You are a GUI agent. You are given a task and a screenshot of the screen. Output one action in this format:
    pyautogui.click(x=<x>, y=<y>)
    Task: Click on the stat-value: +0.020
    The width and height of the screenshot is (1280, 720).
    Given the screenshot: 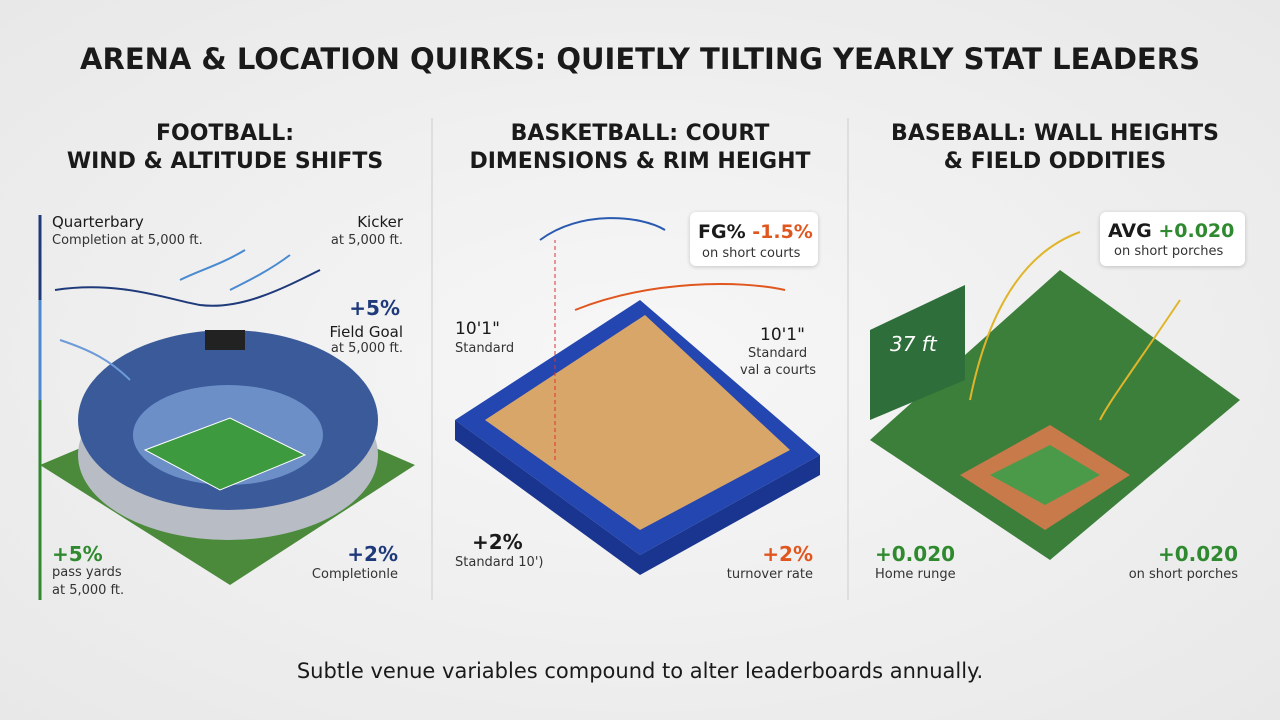 What is the action you would take?
    pyautogui.click(x=1196, y=231)
    